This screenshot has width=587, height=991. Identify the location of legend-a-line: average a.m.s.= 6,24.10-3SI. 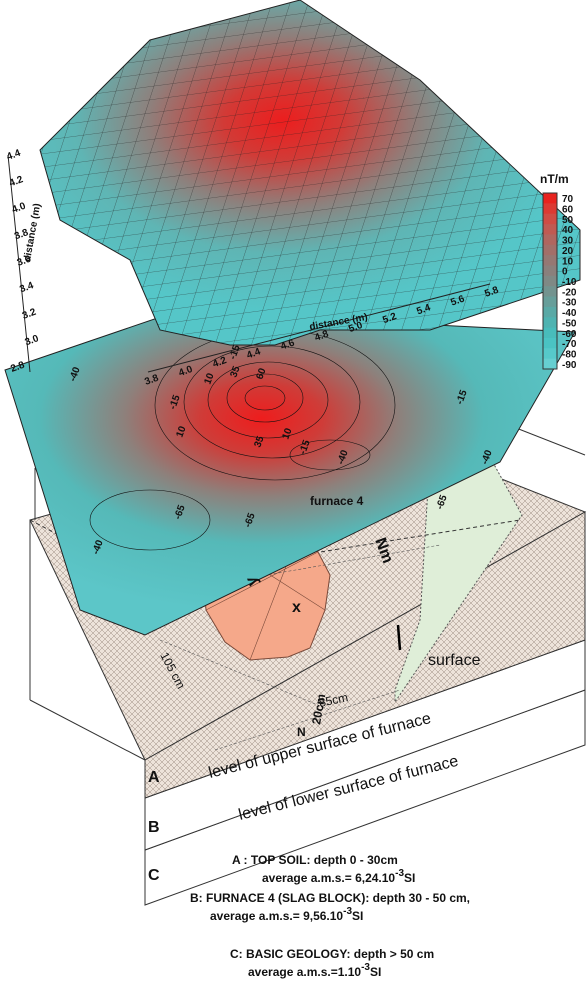
(338, 876).